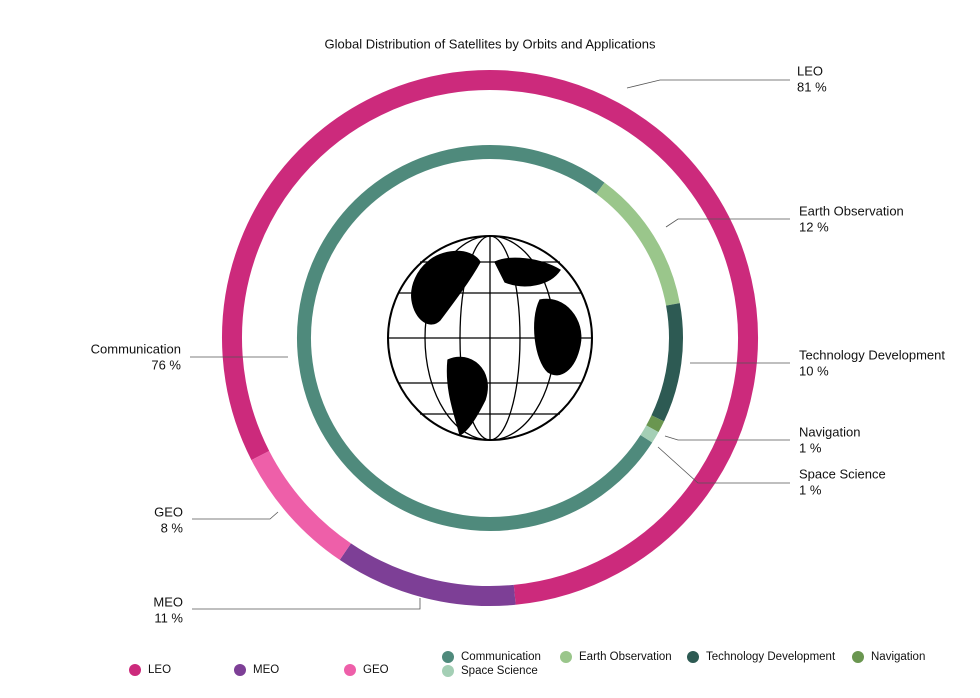 The image size is (980, 698). What do you see at coordinates (771, 657) in the screenshot?
I see `legend-label: Technology Development` at bounding box center [771, 657].